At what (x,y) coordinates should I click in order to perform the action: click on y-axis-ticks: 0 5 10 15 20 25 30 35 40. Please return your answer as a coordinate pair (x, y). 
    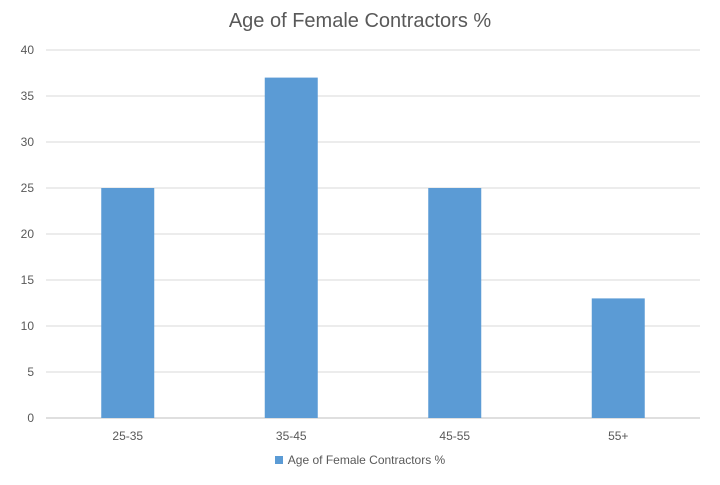
    Looking at the image, I should click on (28, 234).